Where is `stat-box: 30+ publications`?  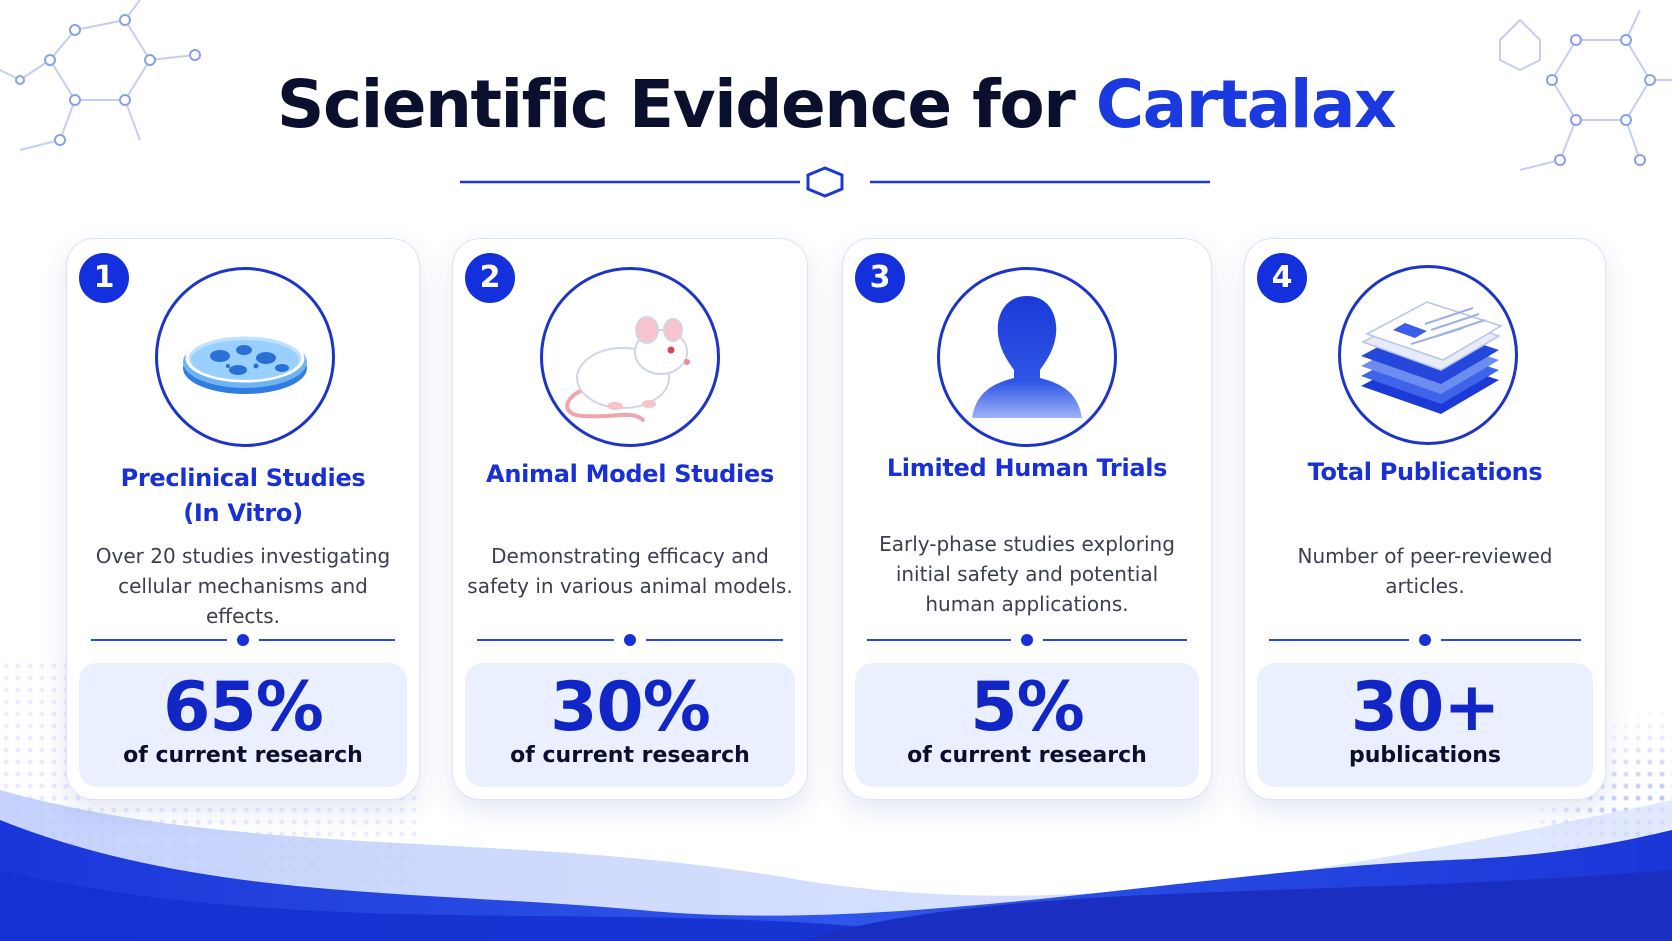 stat-box: 30+ publications is located at coordinates (1425, 725).